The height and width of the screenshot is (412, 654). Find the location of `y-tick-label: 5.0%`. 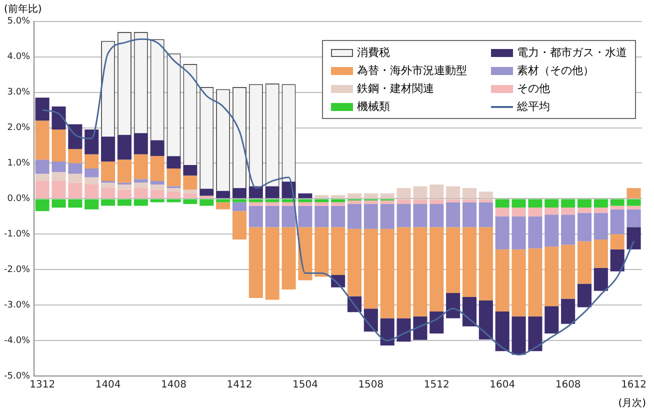

y-tick-label: 5.0% is located at coordinates (19, 21).